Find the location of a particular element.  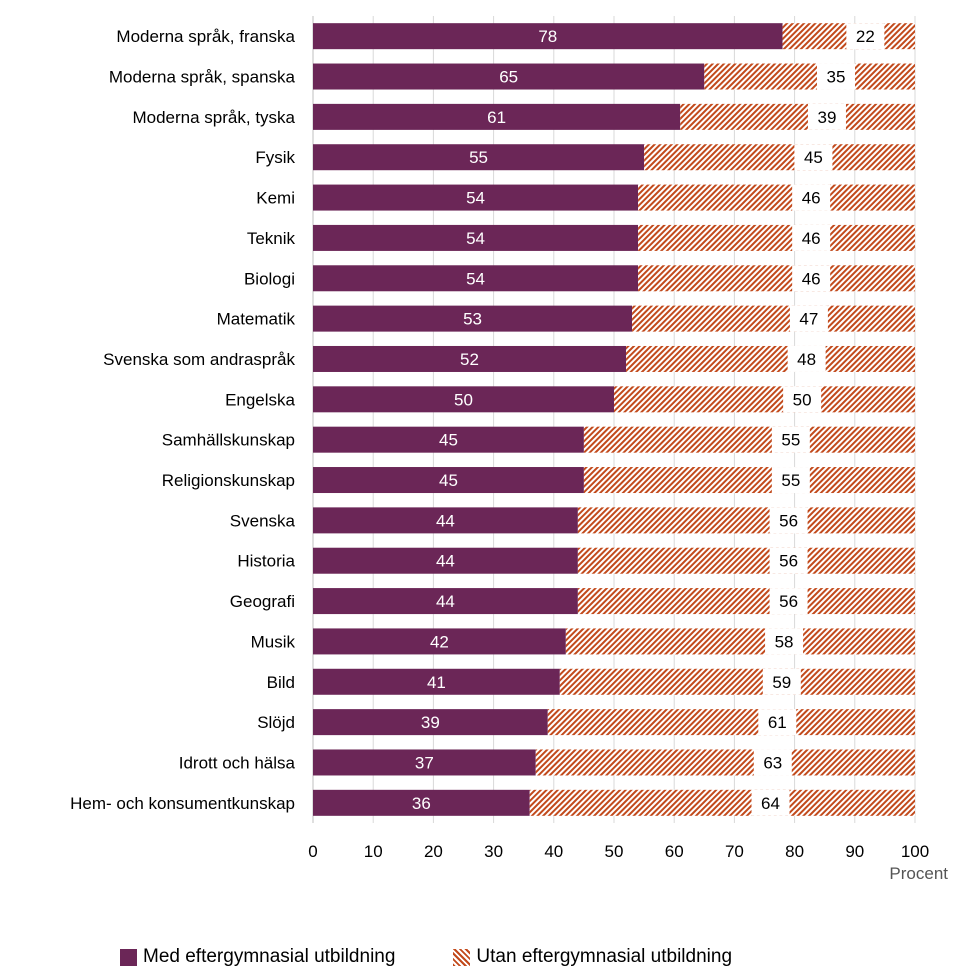

unit-label: Procent is located at coordinates (918, 873).